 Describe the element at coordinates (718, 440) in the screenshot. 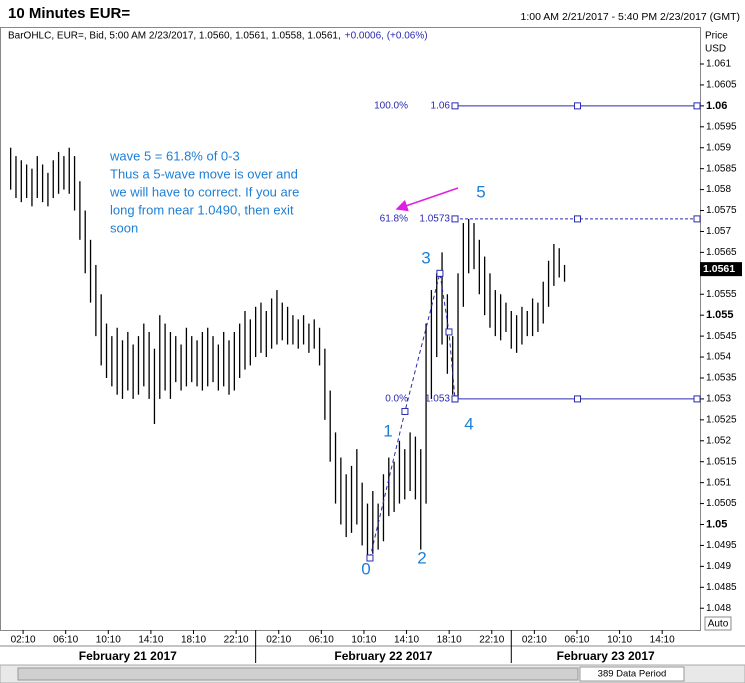

I see `y-tick-label: 1.052` at that location.